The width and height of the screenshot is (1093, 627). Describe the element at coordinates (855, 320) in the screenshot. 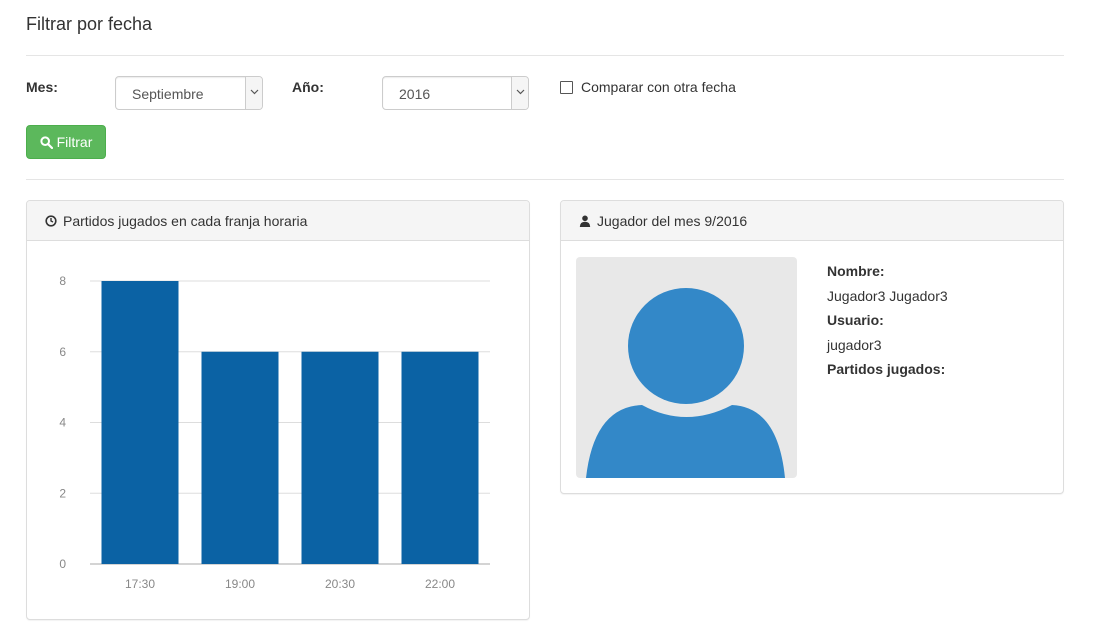

I see `username-label: Usuario:` at that location.